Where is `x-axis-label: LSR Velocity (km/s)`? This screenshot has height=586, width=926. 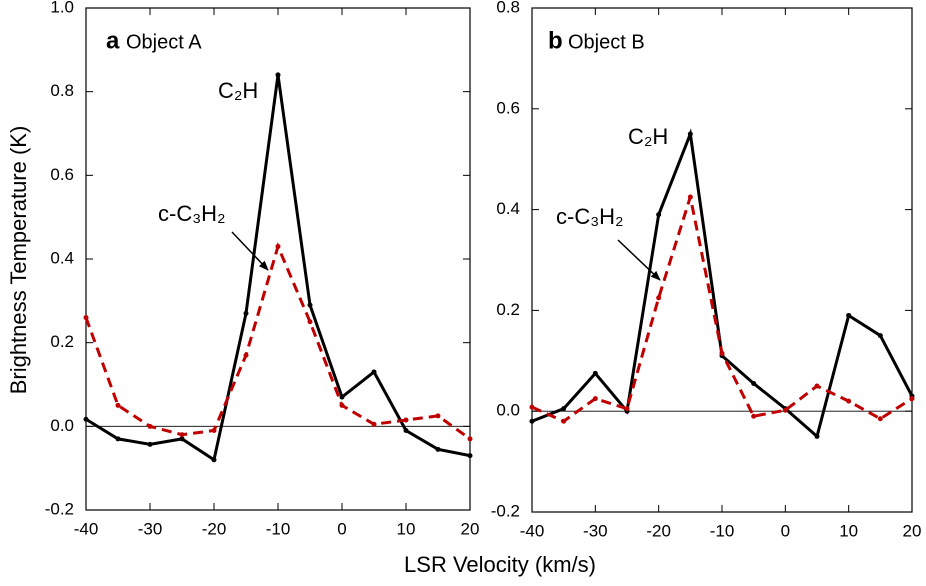
x-axis-label: LSR Velocity (km/s) is located at coordinates (500, 564).